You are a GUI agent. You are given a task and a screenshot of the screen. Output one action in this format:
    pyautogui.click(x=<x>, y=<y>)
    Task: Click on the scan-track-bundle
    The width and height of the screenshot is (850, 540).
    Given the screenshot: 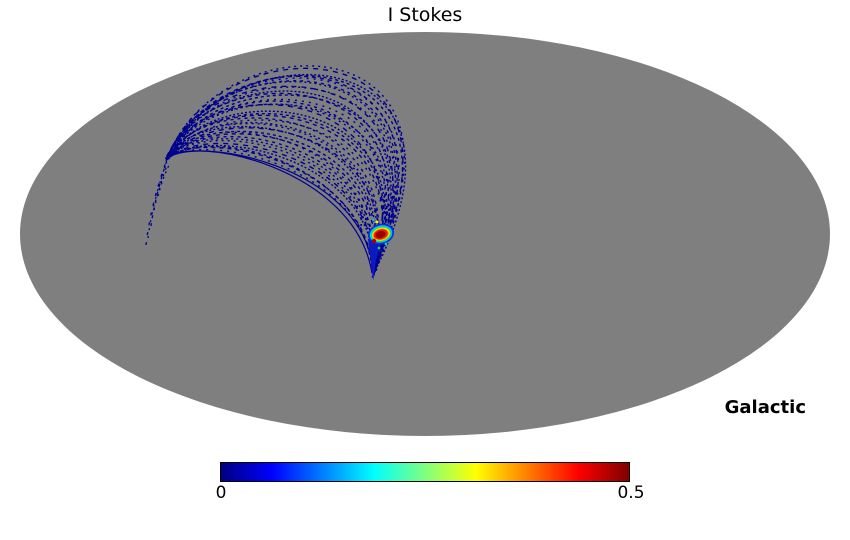 What is the action you would take?
    pyautogui.click(x=276, y=173)
    